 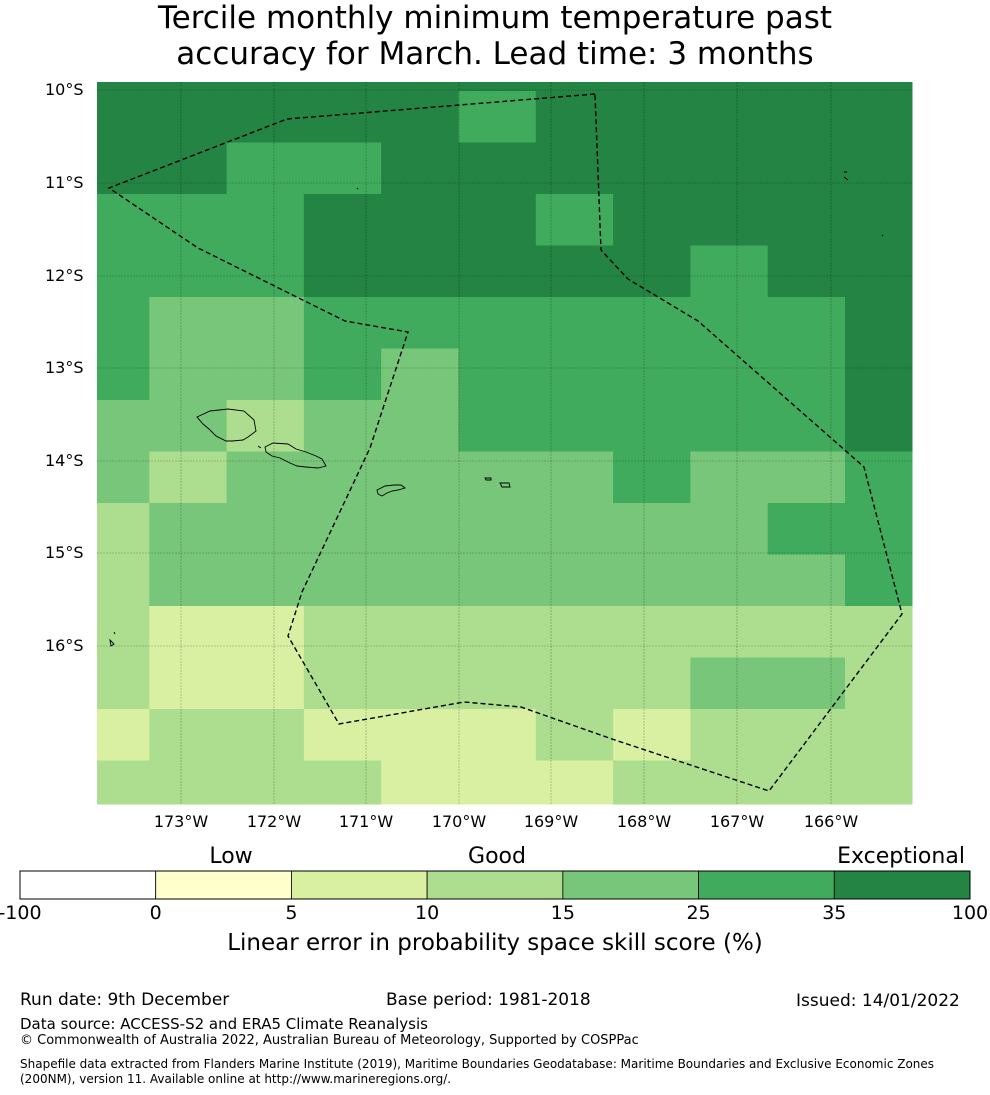 I want to click on tau-island, so click(x=505, y=485).